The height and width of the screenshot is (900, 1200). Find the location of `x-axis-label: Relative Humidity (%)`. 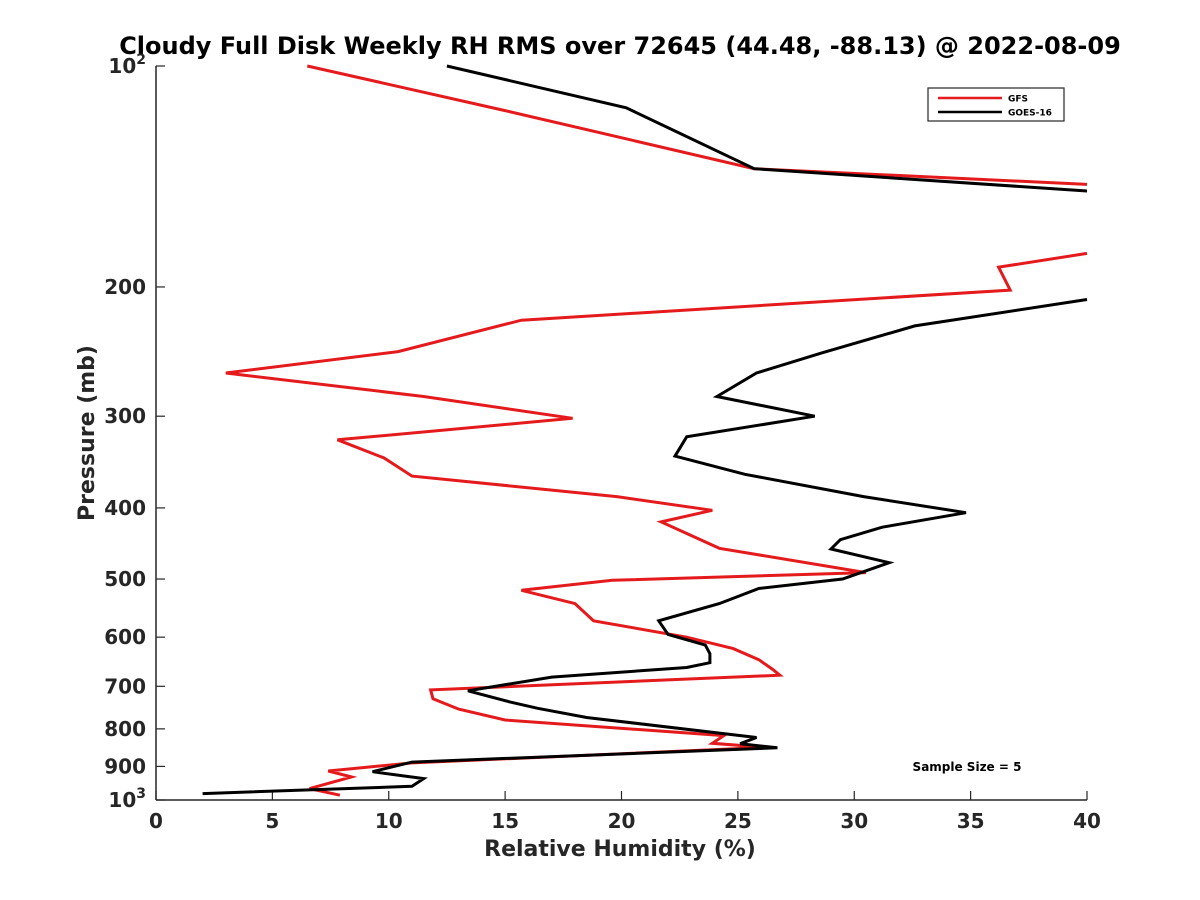

x-axis-label: Relative Humidity (%) is located at coordinates (620, 849).